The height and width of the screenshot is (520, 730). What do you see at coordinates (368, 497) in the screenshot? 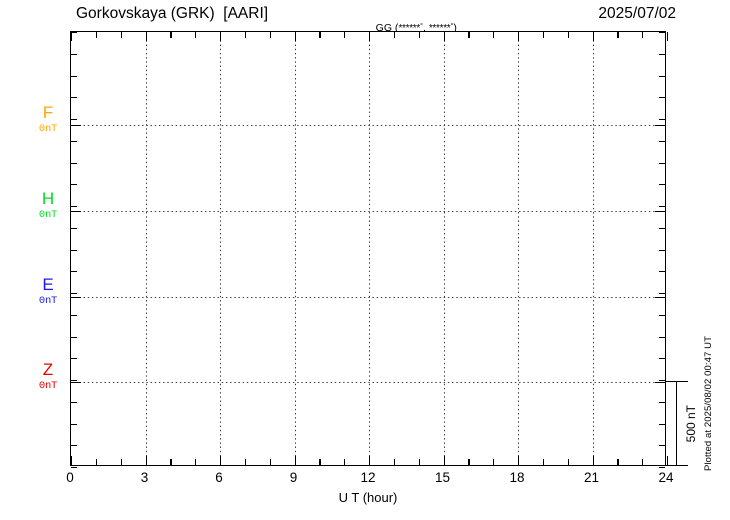
I see `x-axis-title: U T (hour)` at bounding box center [368, 497].